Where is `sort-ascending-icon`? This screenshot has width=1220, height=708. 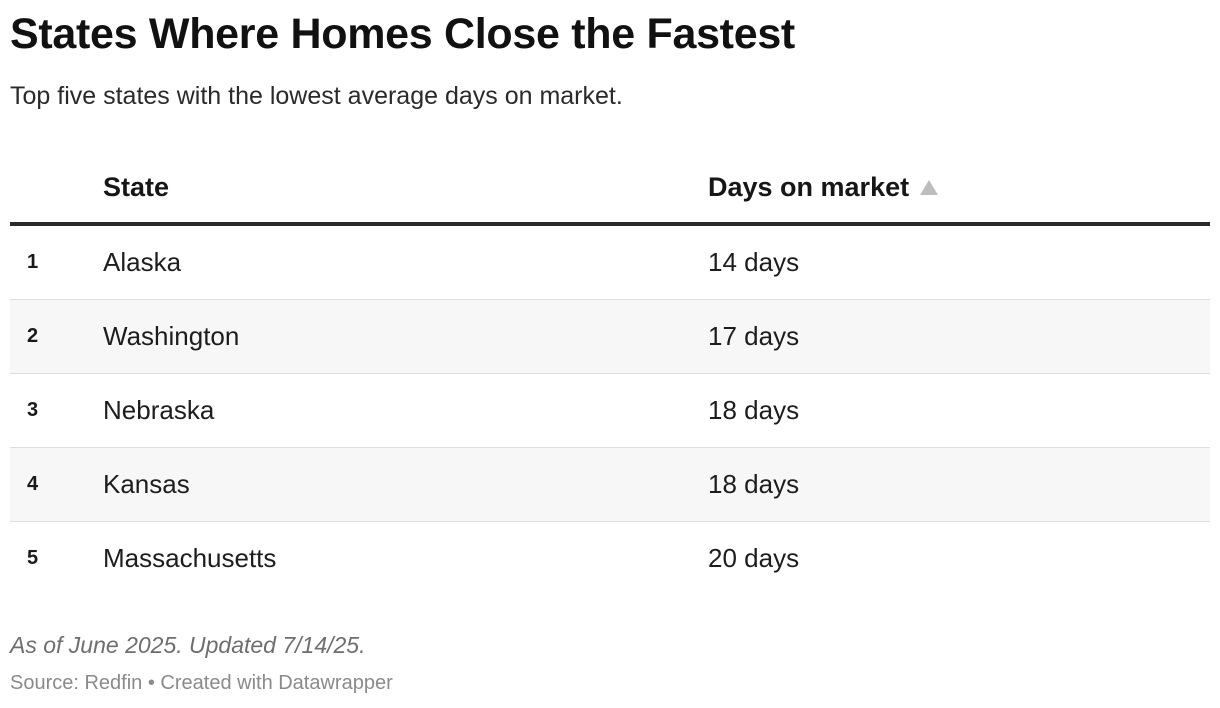 sort-ascending-icon is located at coordinates (929, 187).